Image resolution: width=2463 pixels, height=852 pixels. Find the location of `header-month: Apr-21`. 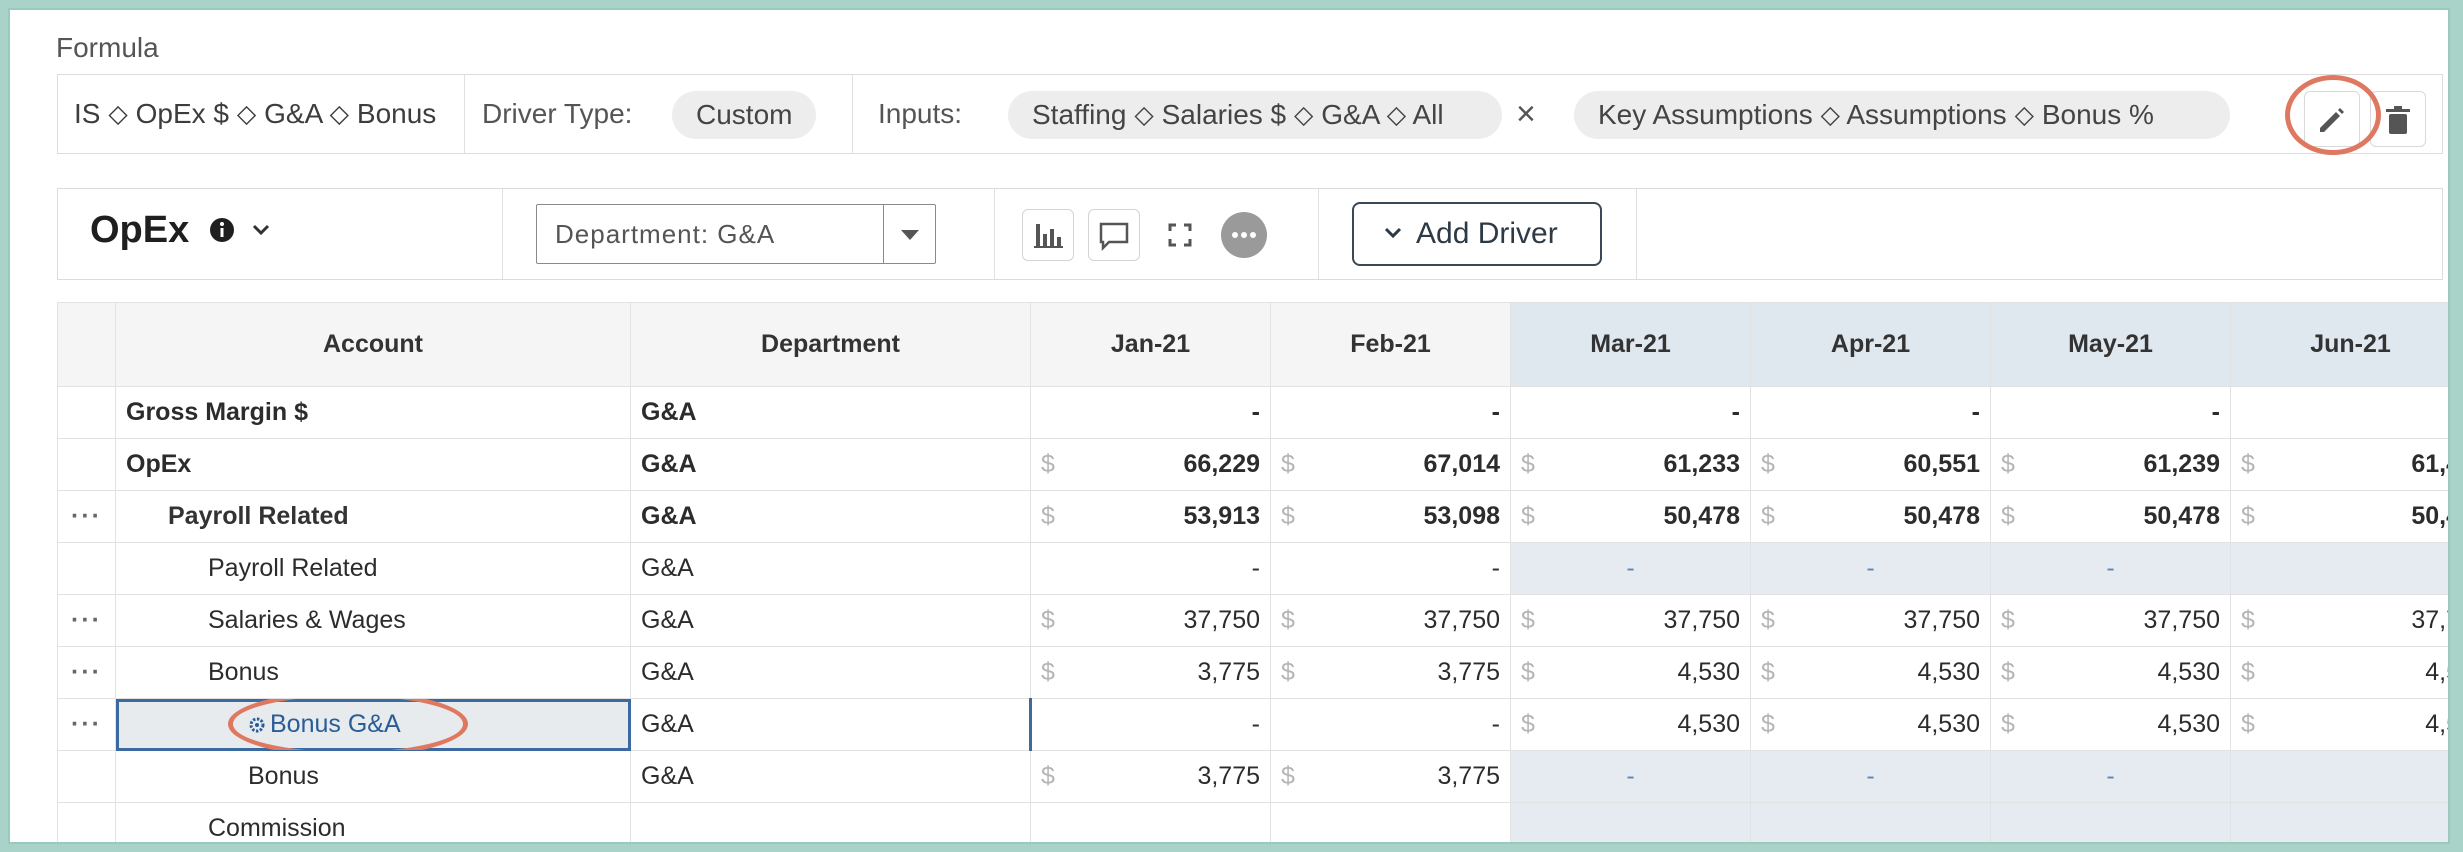

header-month: Apr-21 is located at coordinates (1870, 344).